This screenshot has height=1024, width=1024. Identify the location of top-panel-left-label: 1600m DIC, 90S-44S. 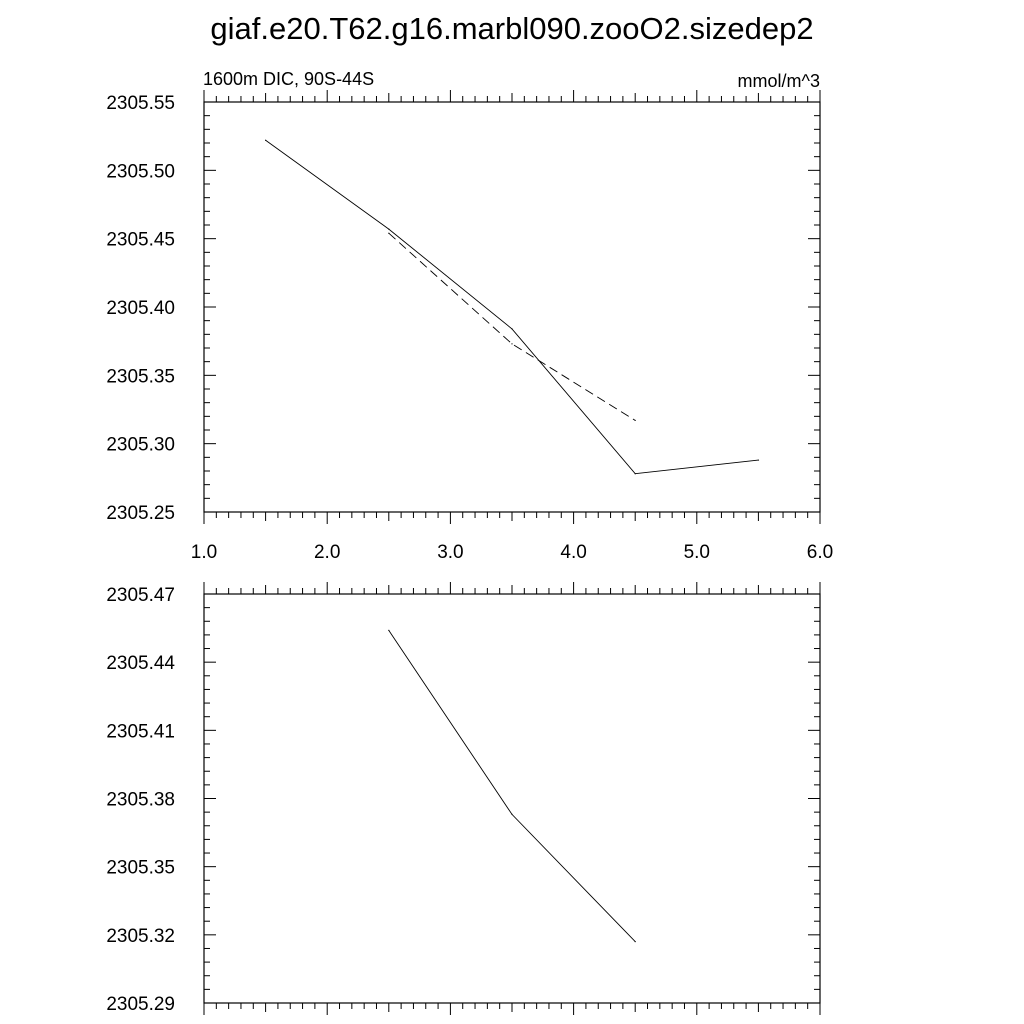
(288, 79).